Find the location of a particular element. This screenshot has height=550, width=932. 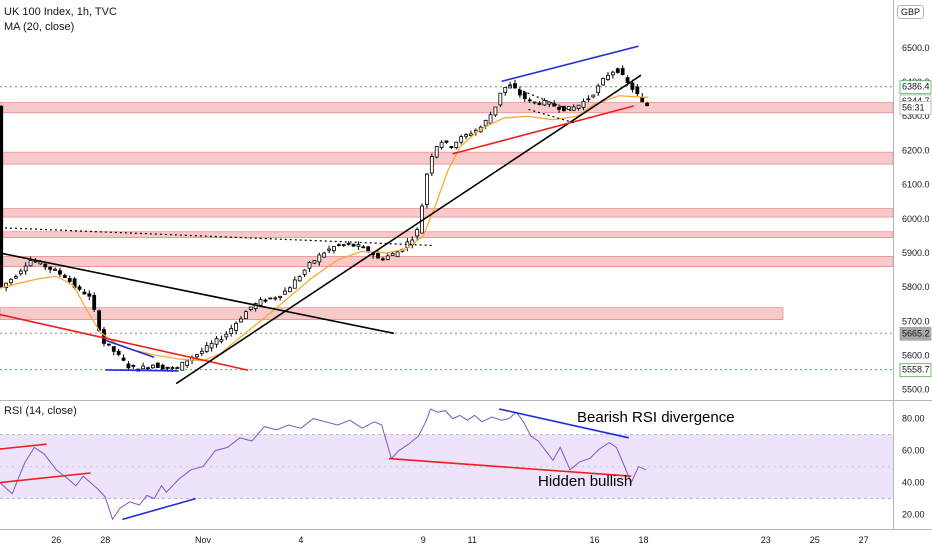

dotted-flag-lower is located at coordinates (552, 116).